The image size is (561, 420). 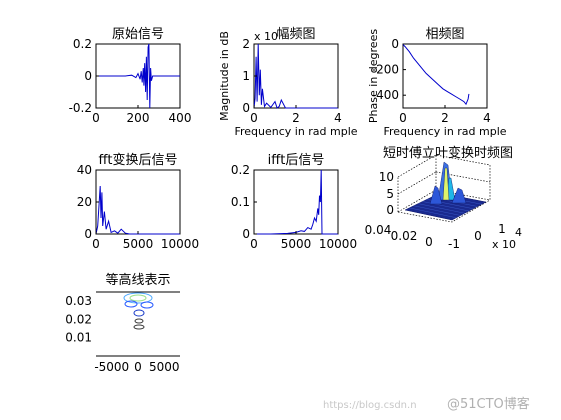 I want to click on z-tick-label: 5, so click(x=390, y=194).